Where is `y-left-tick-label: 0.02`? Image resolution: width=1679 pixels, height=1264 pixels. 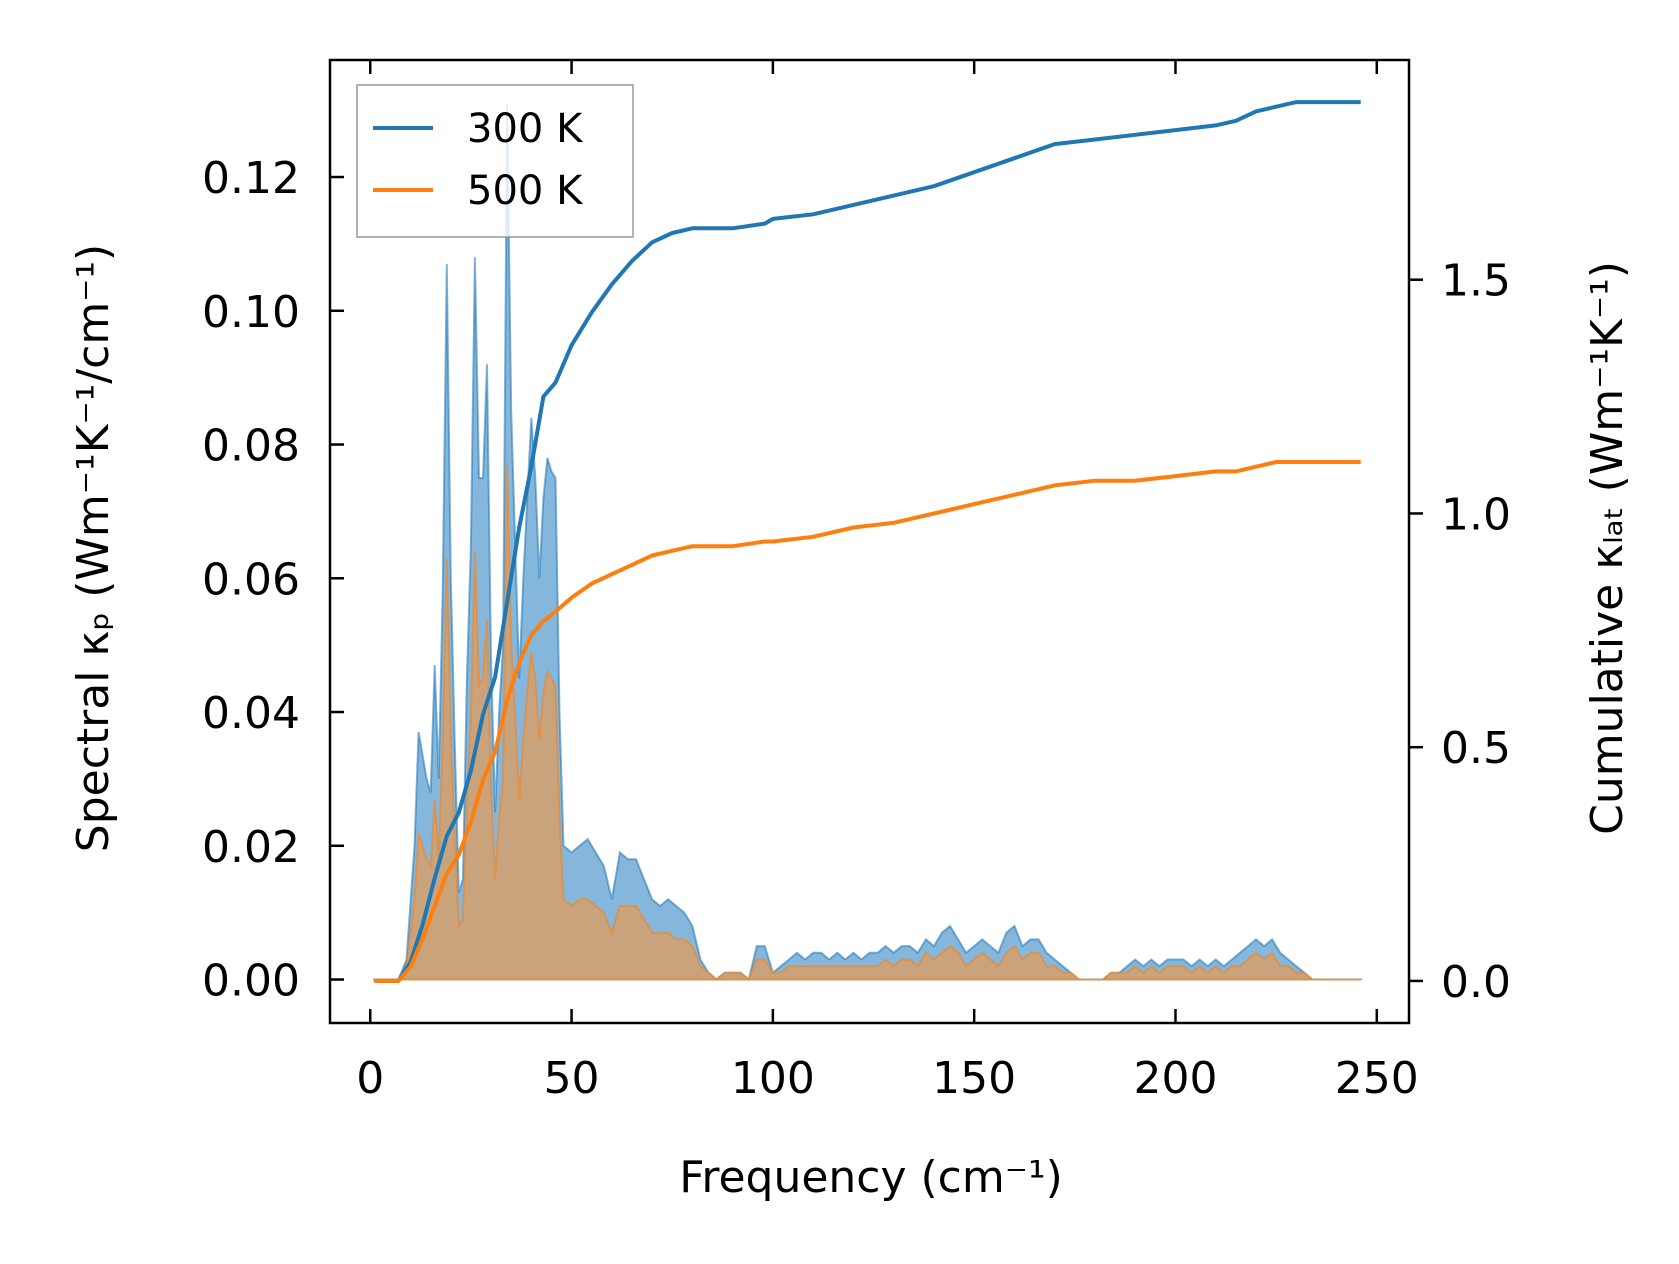 y-left-tick-label: 0.02 is located at coordinates (251, 847).